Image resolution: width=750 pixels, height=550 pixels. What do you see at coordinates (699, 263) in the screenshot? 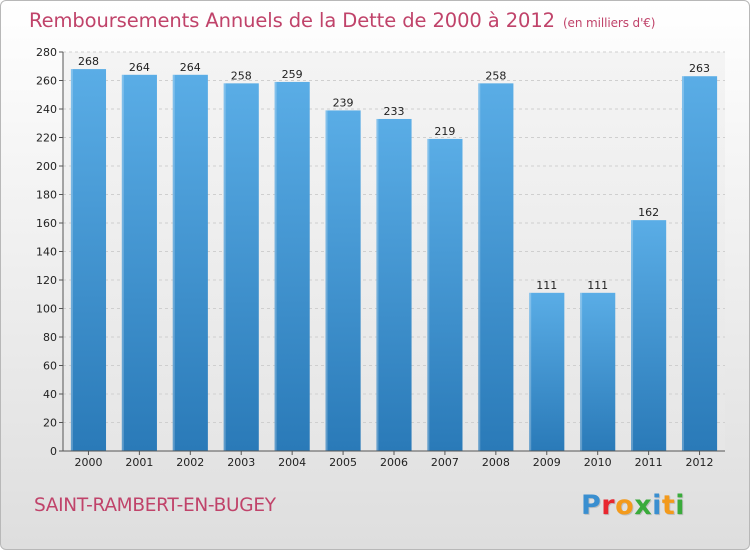
I see `bar-2012` at bounding box center [699, 263].